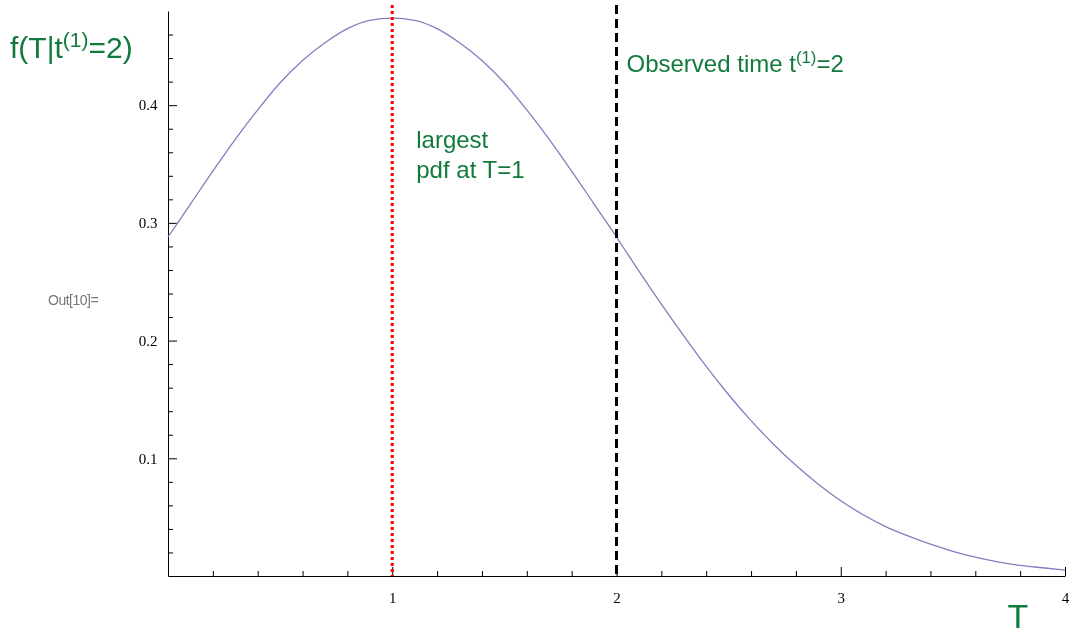  I want to click on x-axis-title: T, so click(1018, 613).